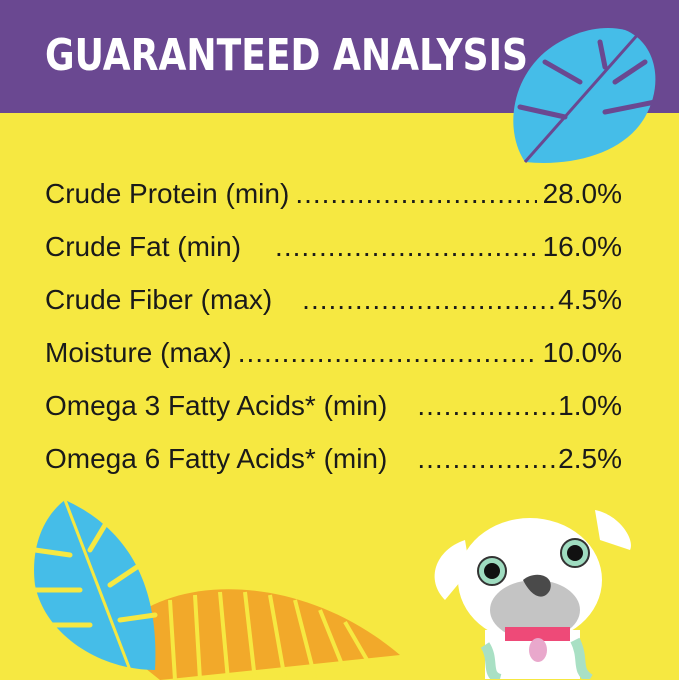  What do you see at coordinates (582, 352) in the screenshot?
I see `row-value: 10.0%` at bounding box center [582, 352].